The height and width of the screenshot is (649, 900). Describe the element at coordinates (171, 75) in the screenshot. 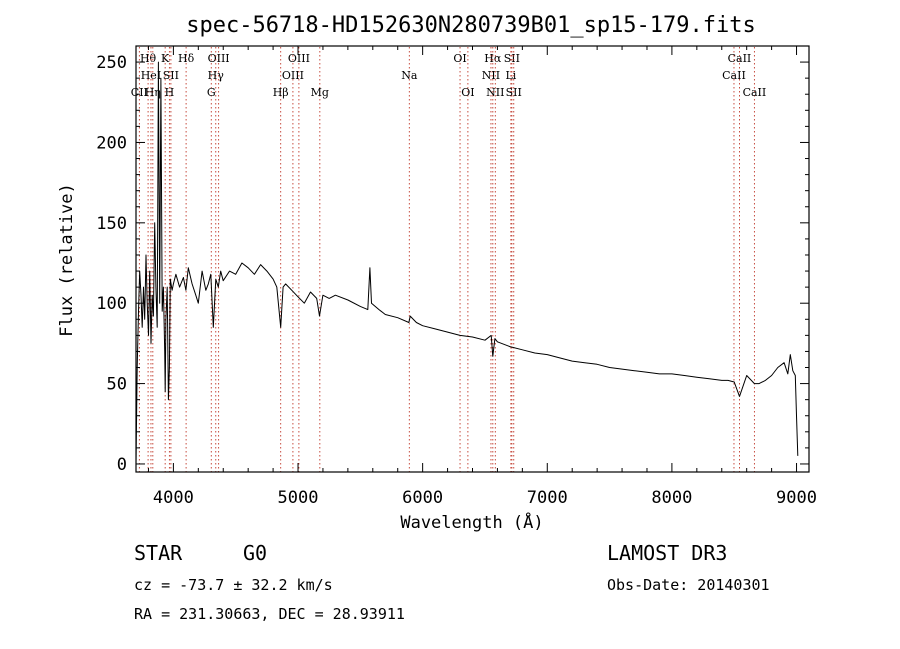

I see `line-label-5: SII` at that location.